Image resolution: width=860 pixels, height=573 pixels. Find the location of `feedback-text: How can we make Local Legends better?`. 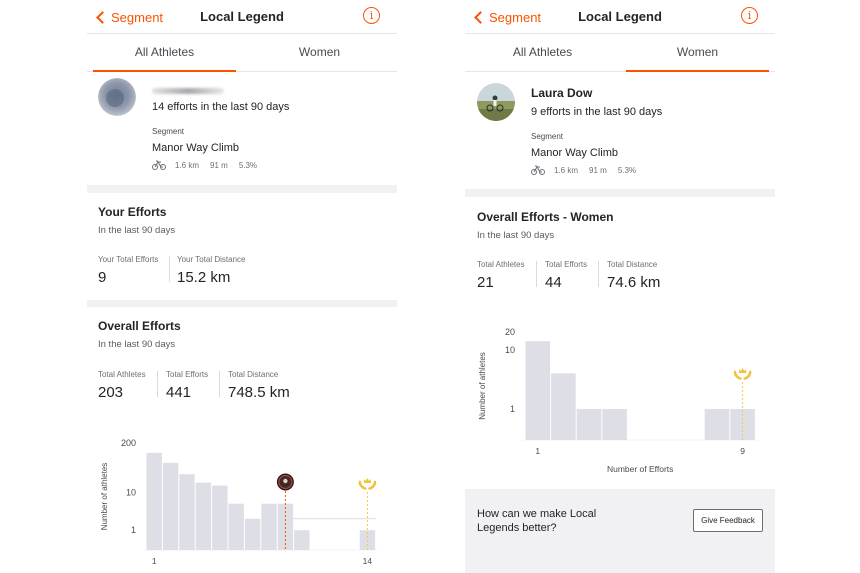

feedback-text: How can we make Local Legends better? is located at coordinates (537, 521).